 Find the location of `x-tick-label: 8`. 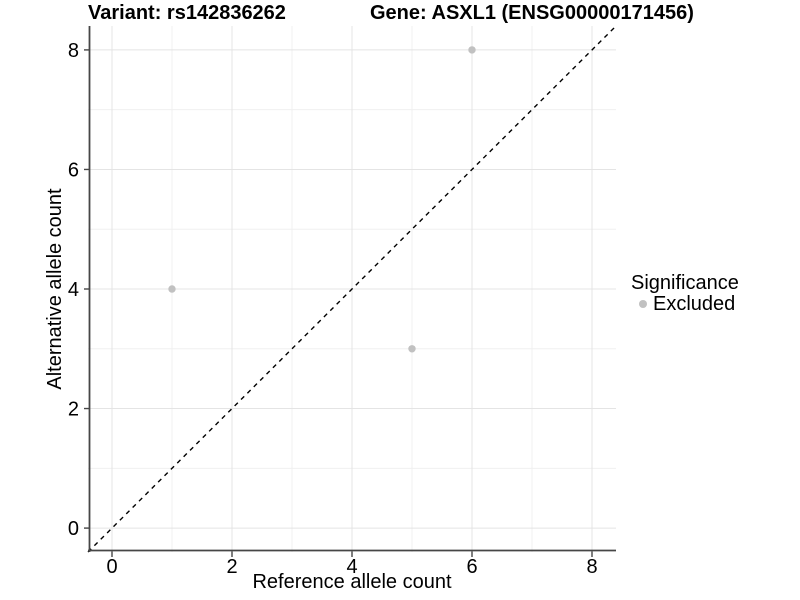

x-tick-label: 8 is located at coordinates (591, 567).